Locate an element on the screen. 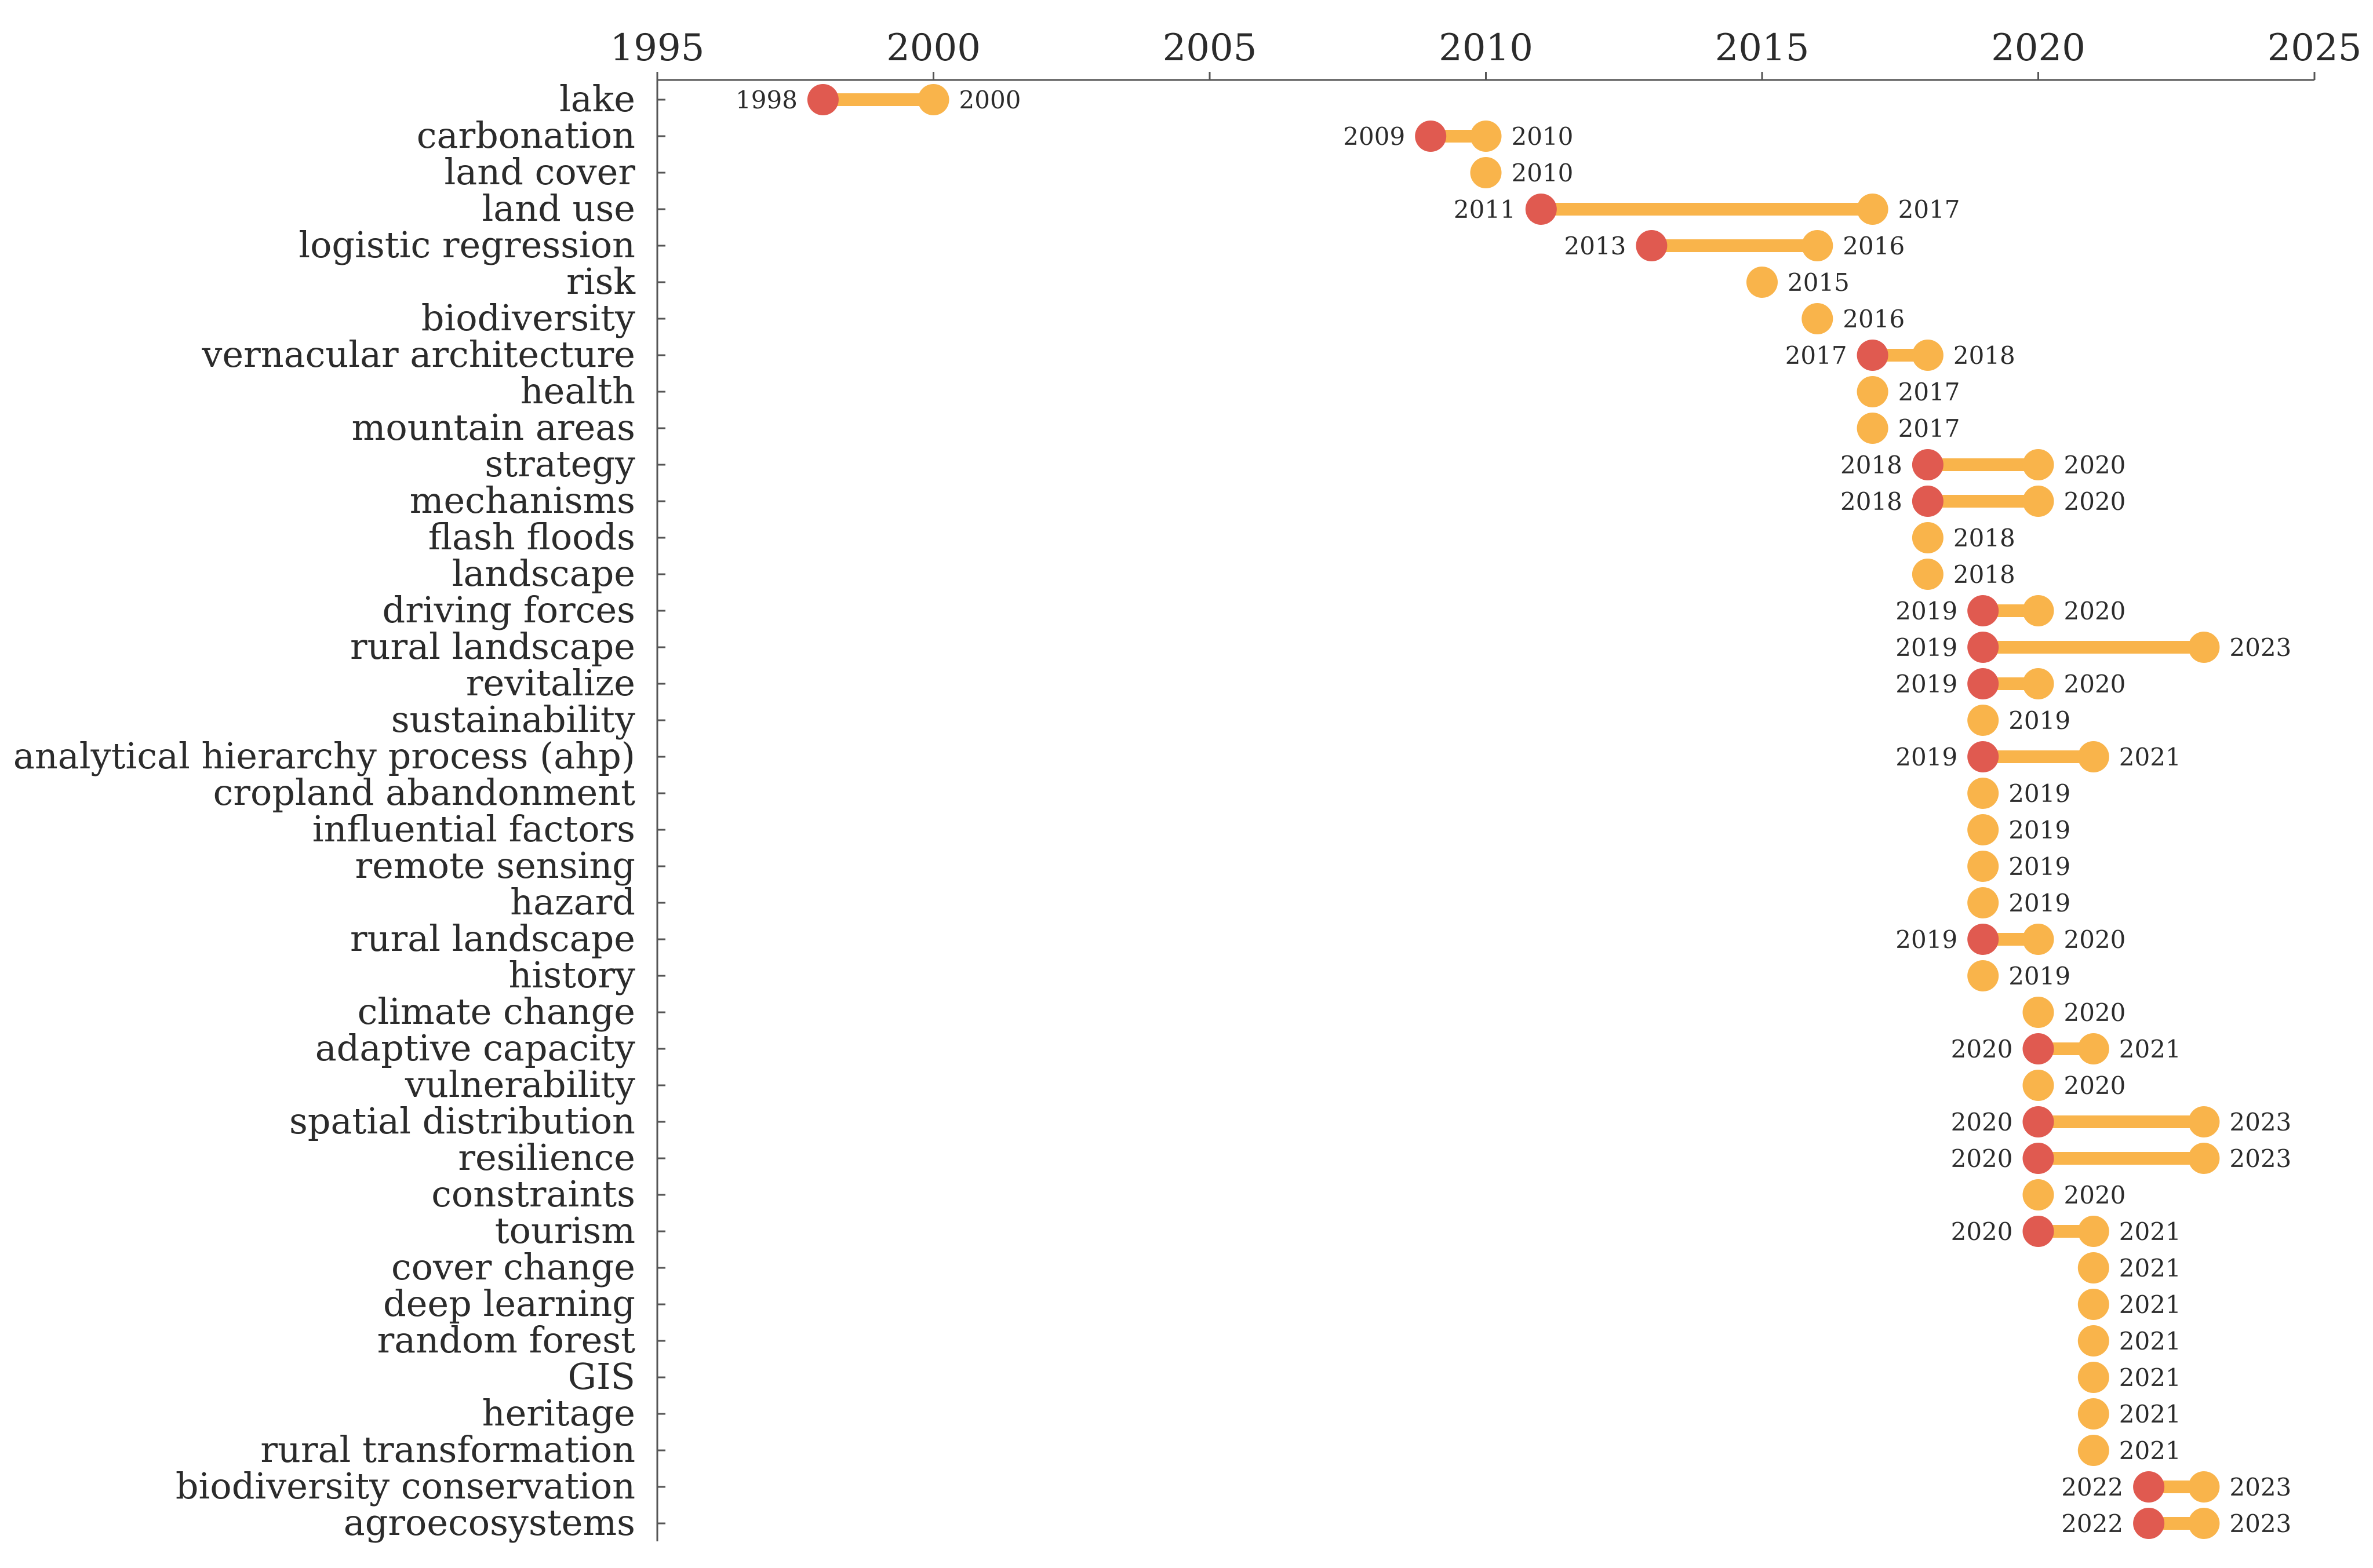 This screenshot has width=2373, height=1568. keyword-label: climate change is located at coordinates (496, 1011).